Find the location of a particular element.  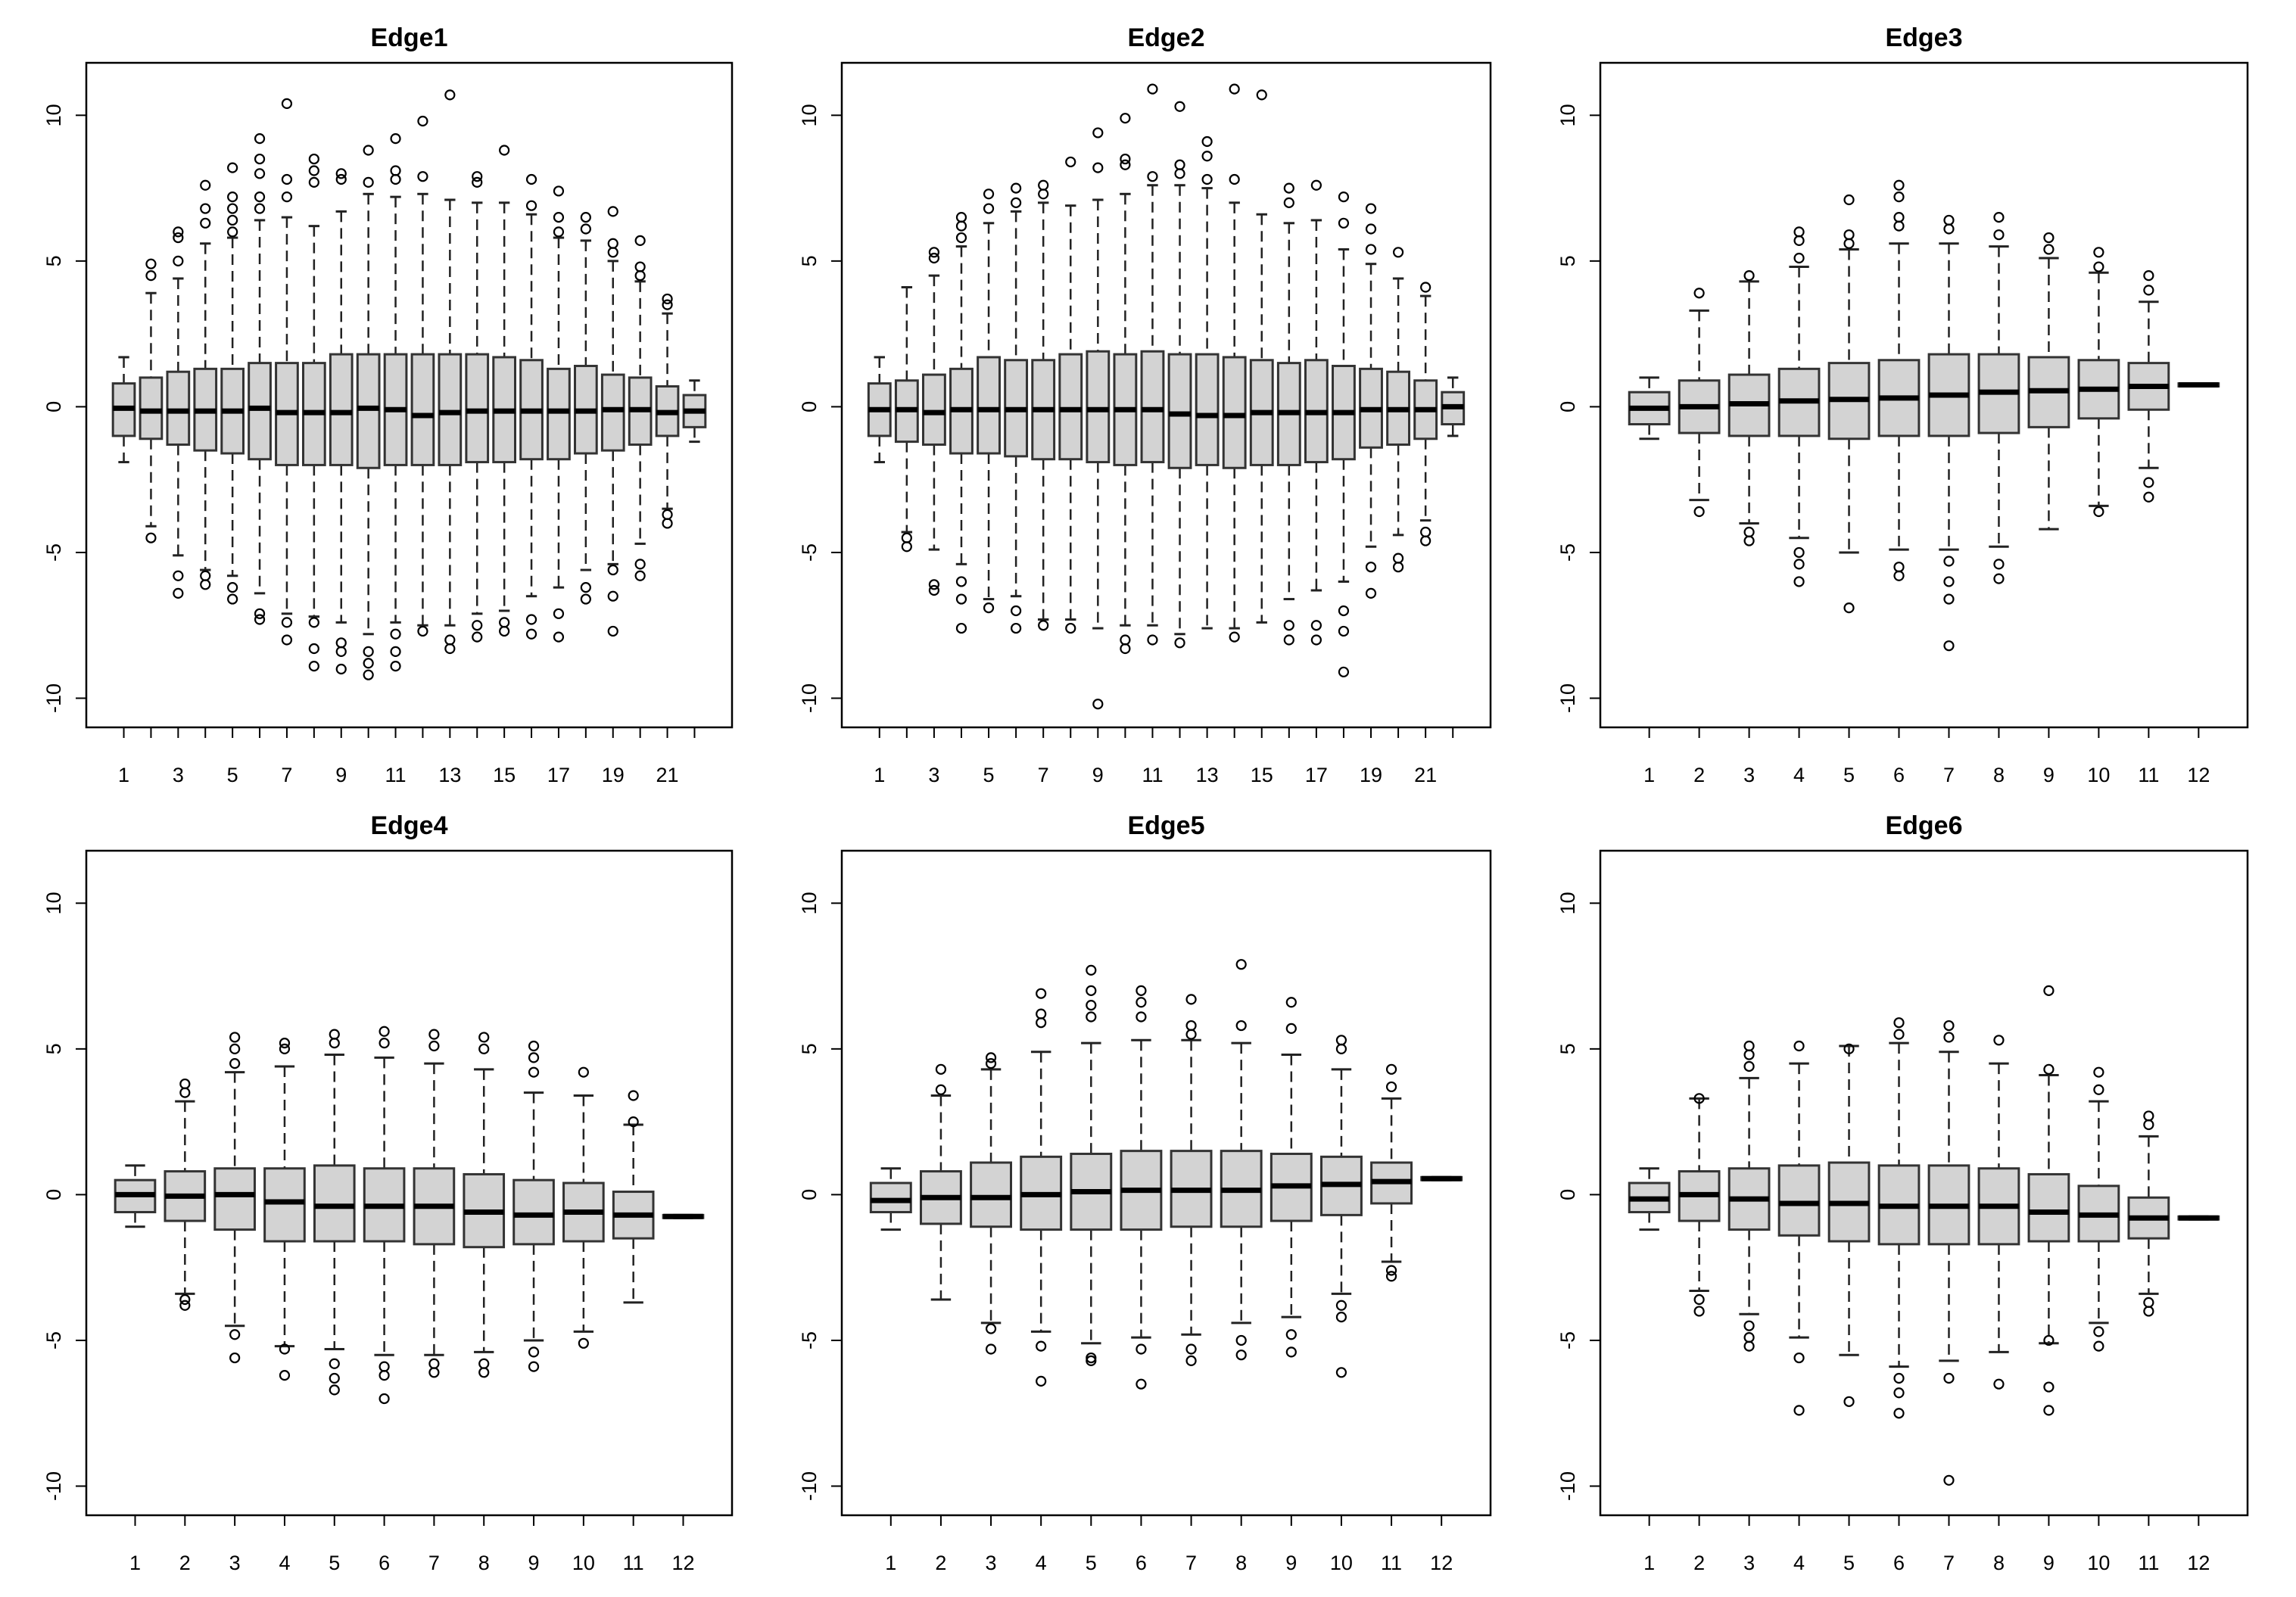

panel-title: Edge5 is located at coordinates (1165, 825).